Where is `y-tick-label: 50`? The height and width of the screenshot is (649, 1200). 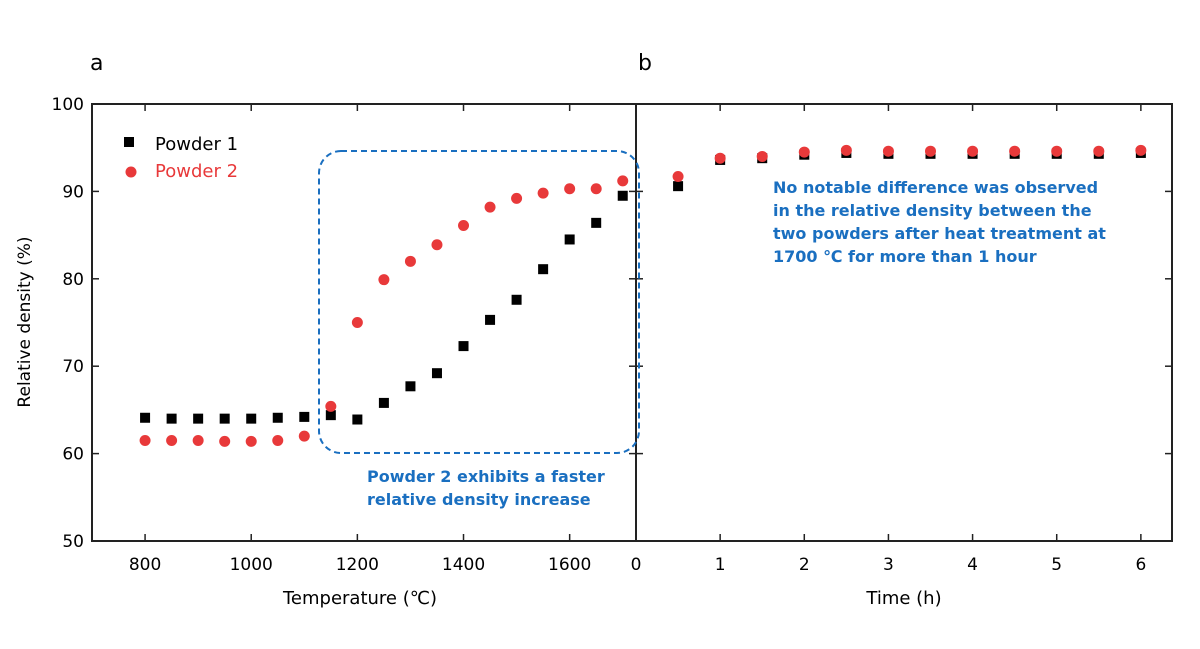 y-tick-label: 50 is located at coordinates (73, 542).